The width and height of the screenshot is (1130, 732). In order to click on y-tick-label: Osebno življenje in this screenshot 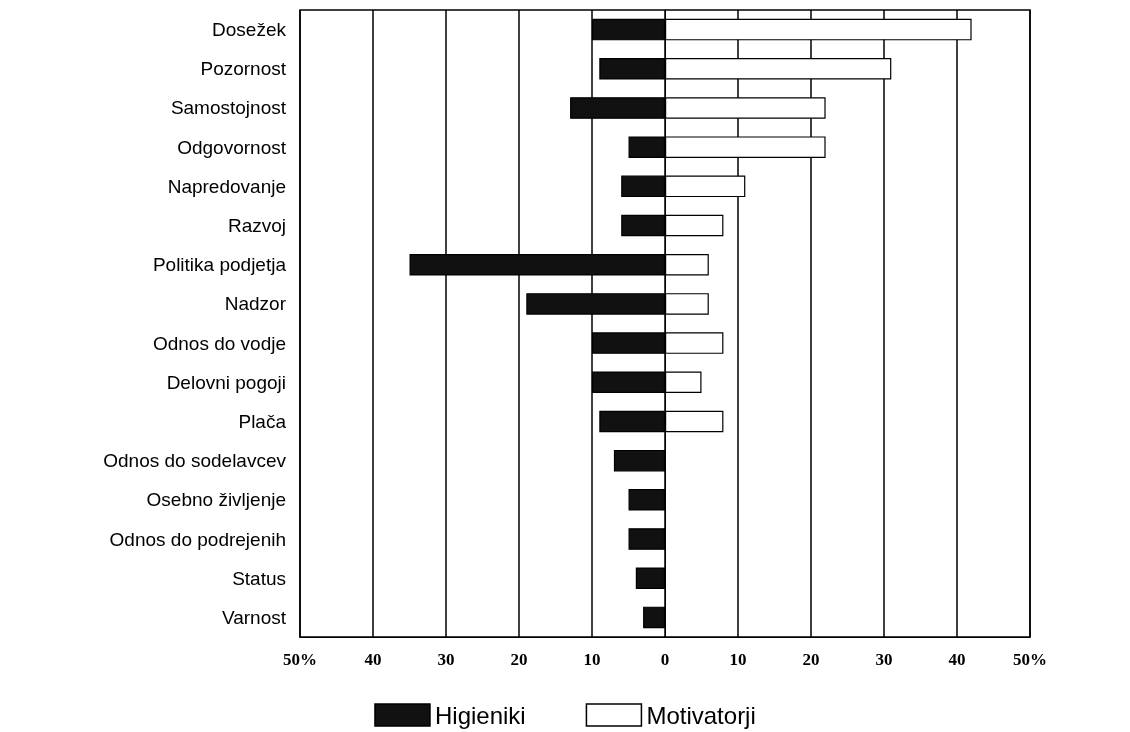, I will do `click(216, 500)`.